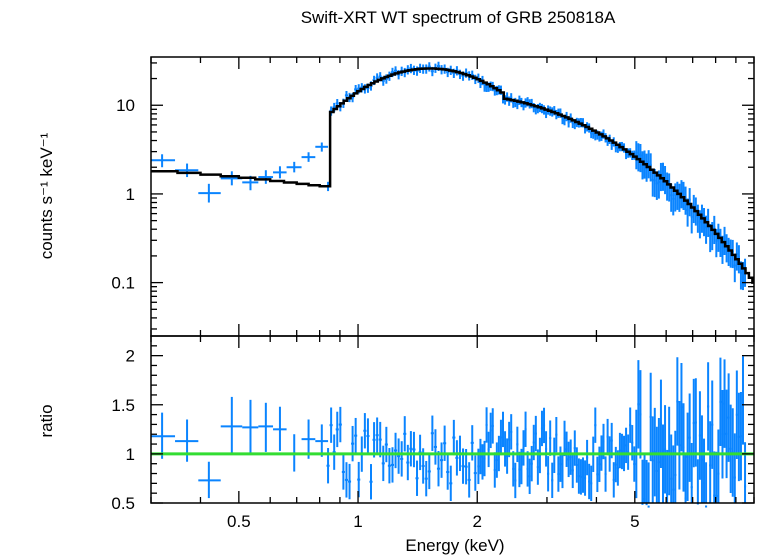 The width and height of the screenshot is (758, 556). I want to click on chart-title: Swift-XRT WT spectrum of GRB 250818A, so click(458, 17).